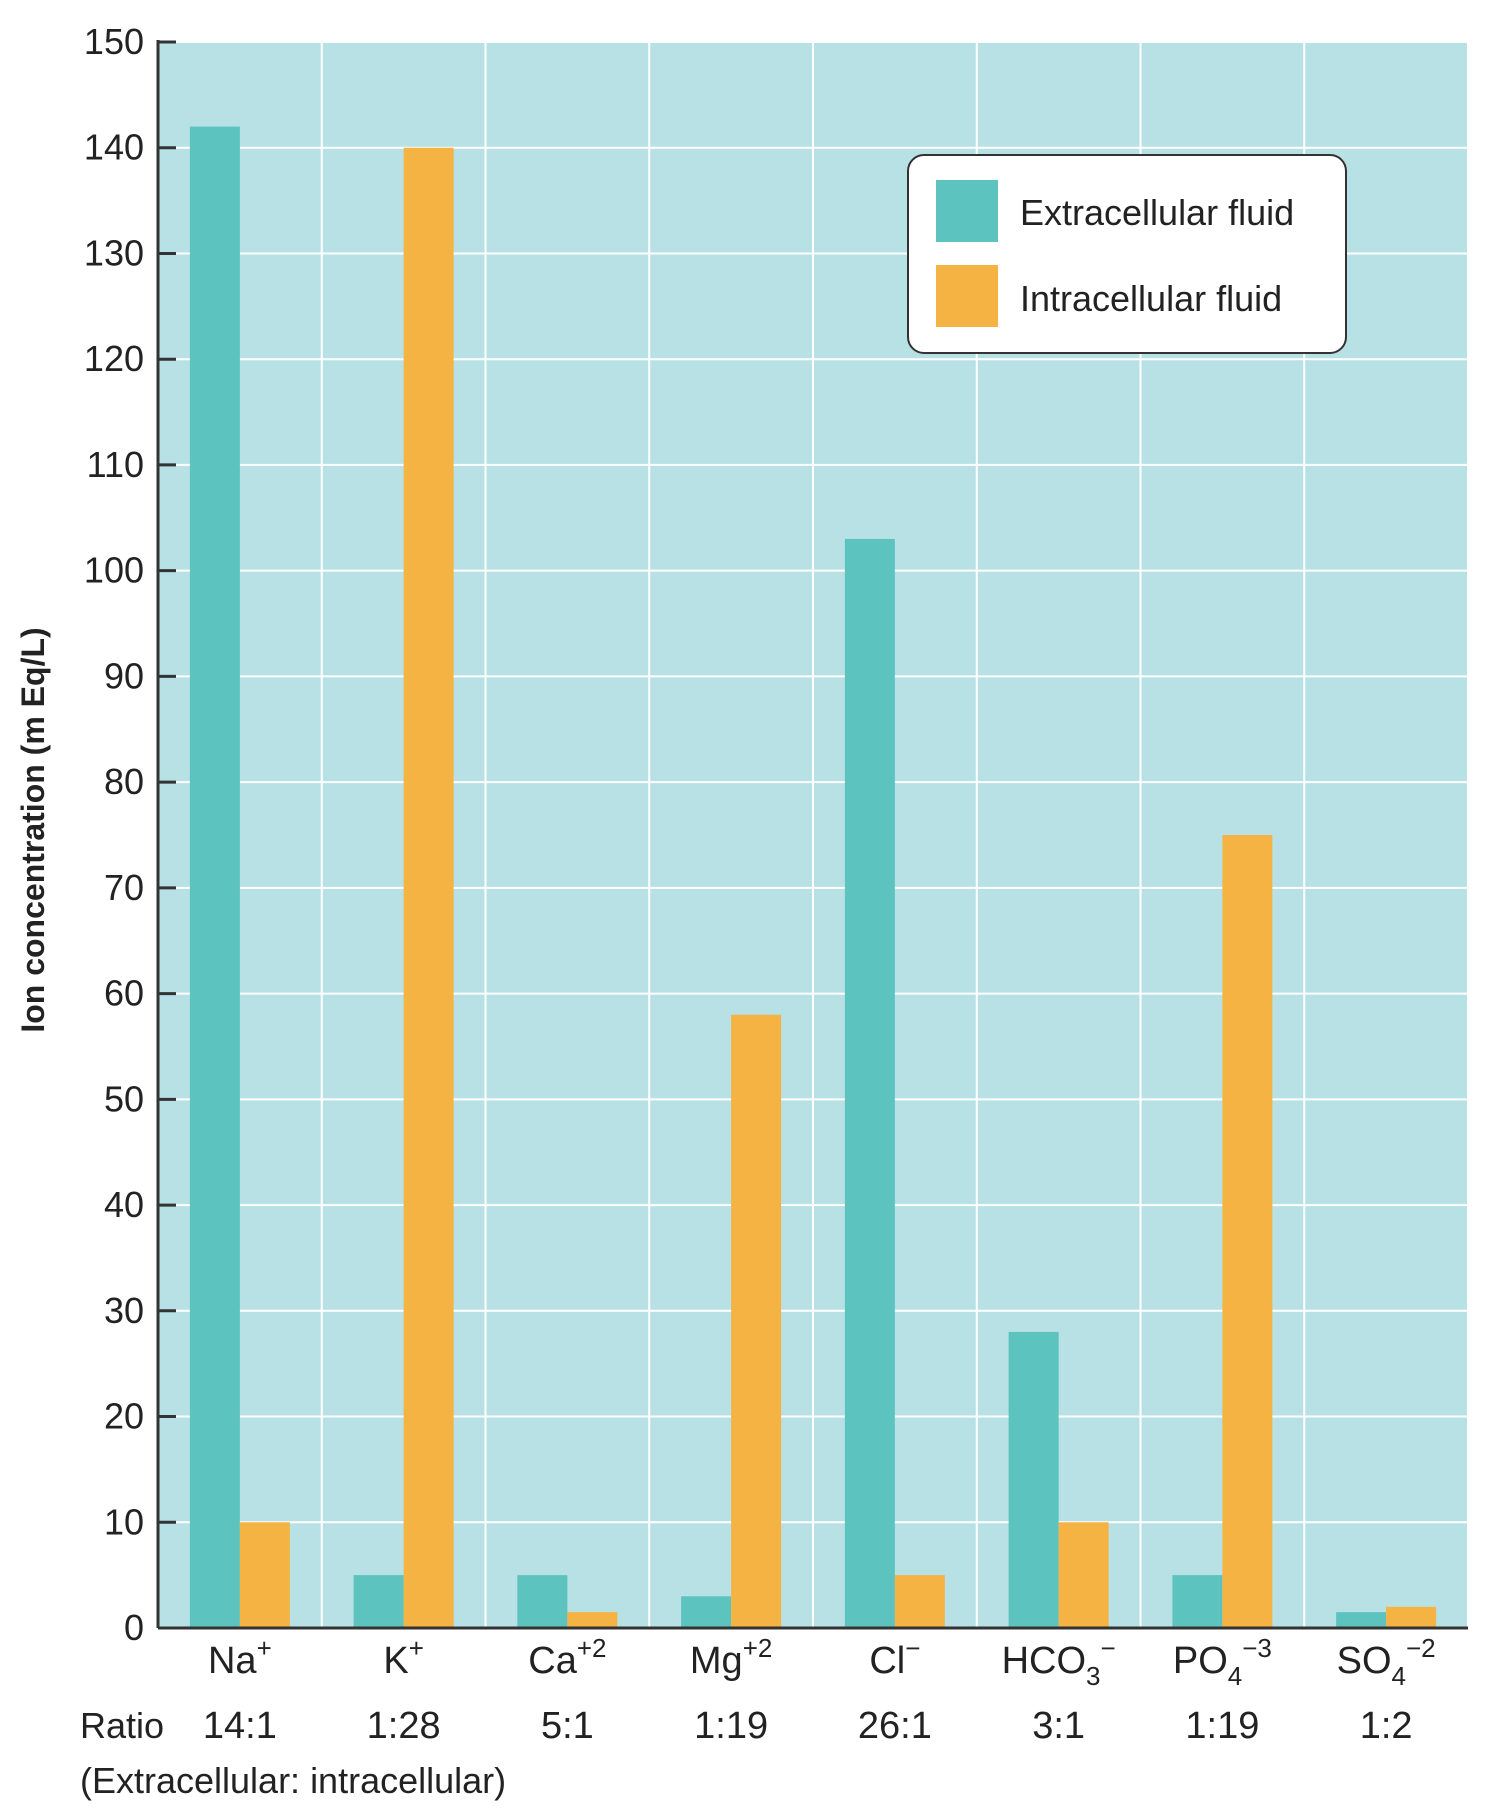 This screenshot has width=1500, height=1816. Describe the element at coordinates (124, 1416) in the screenshot. I see `y-tick-label: 20` at that location.